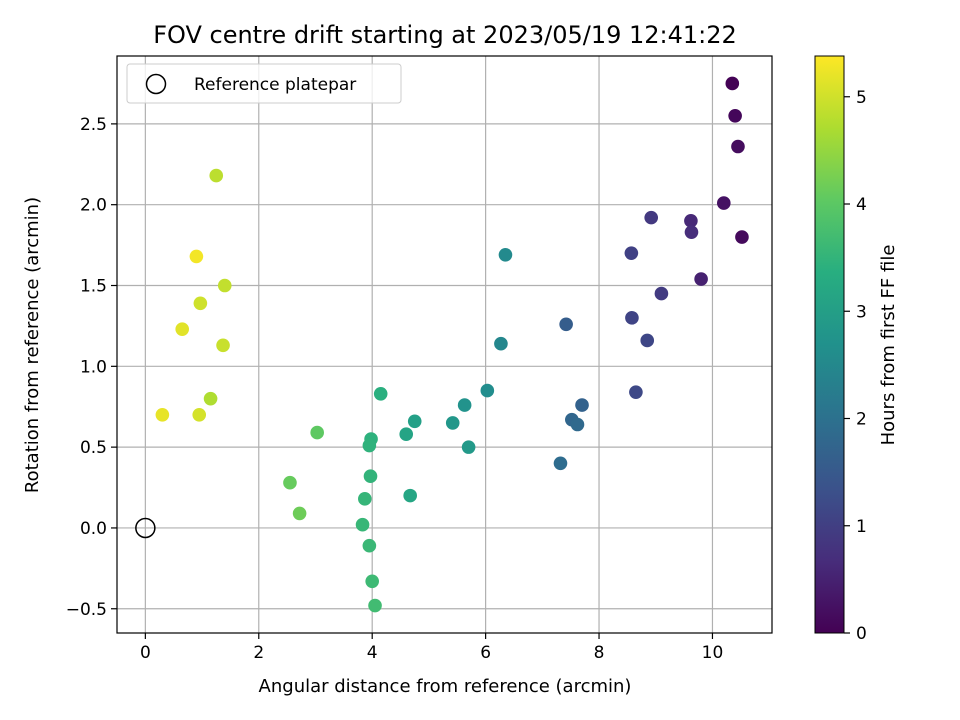  Describe the element at coordinates (599, 653) in the screenshot. I see `x-tick-label: 8` at that location.